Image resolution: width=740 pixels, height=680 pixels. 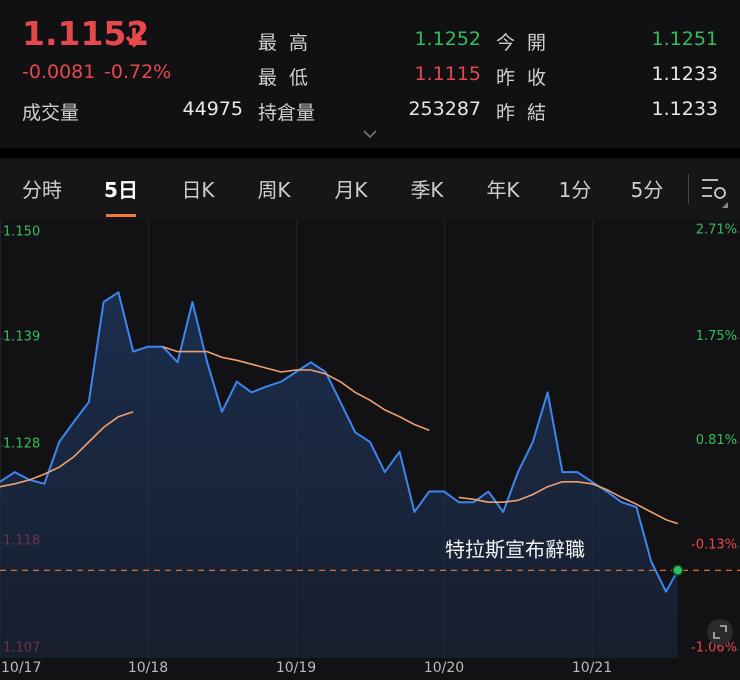 What do you see at coordinates (21, 443) in the screenshot?
I see `y-tick-label: 1.128` at bounding box center [21, 443].